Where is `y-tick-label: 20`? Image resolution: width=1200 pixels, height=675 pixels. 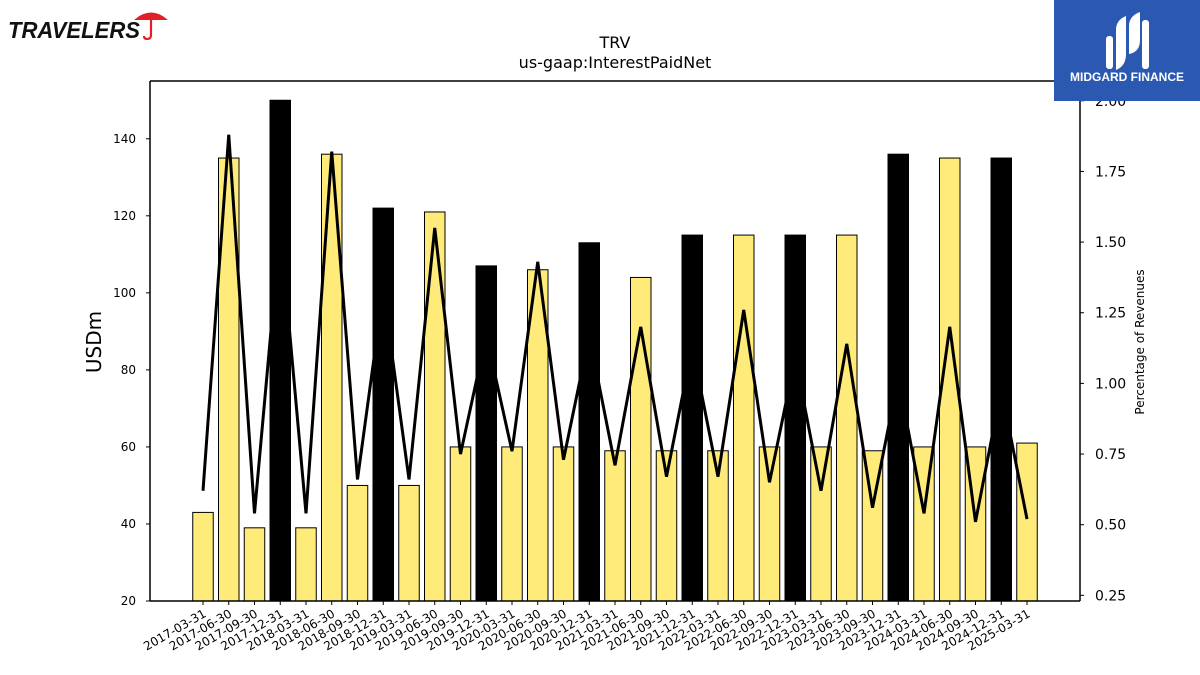
y-tick-label: 20 is located at coordinates (128, 601).